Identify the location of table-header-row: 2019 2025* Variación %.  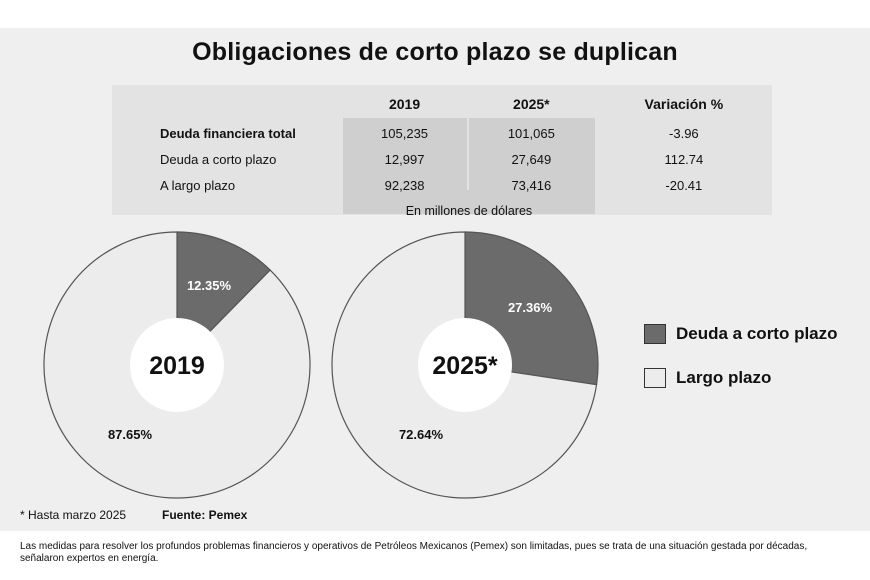
(442, 104).